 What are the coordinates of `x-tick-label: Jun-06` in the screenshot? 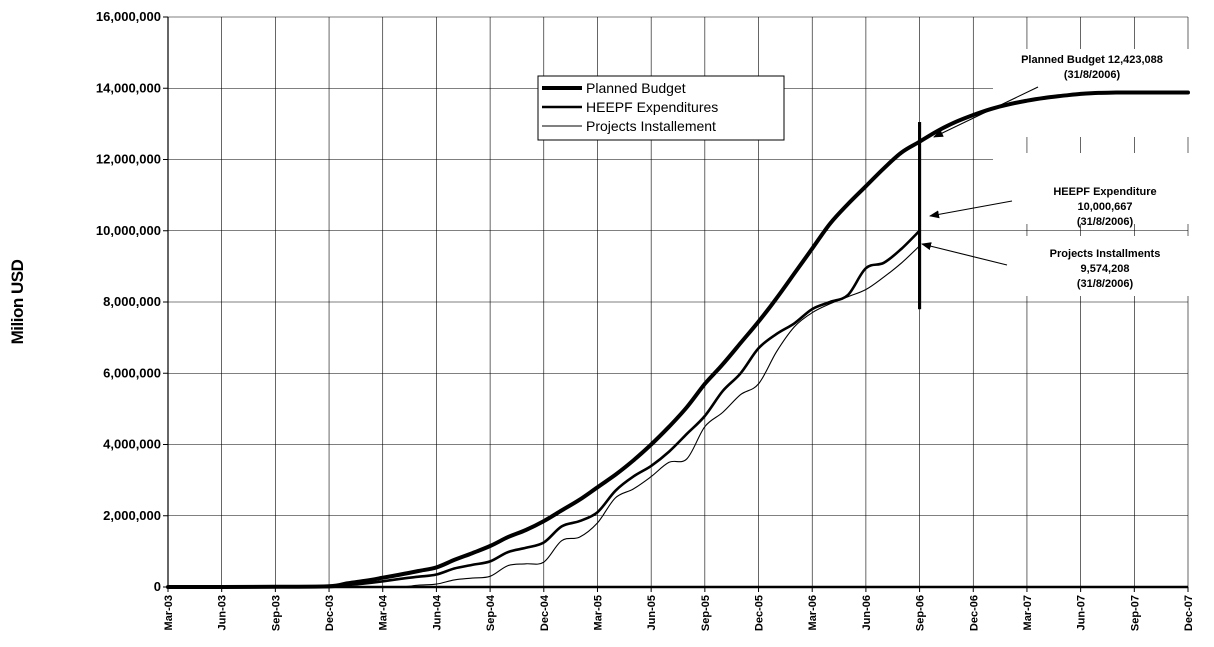 It's located at (867, 612).